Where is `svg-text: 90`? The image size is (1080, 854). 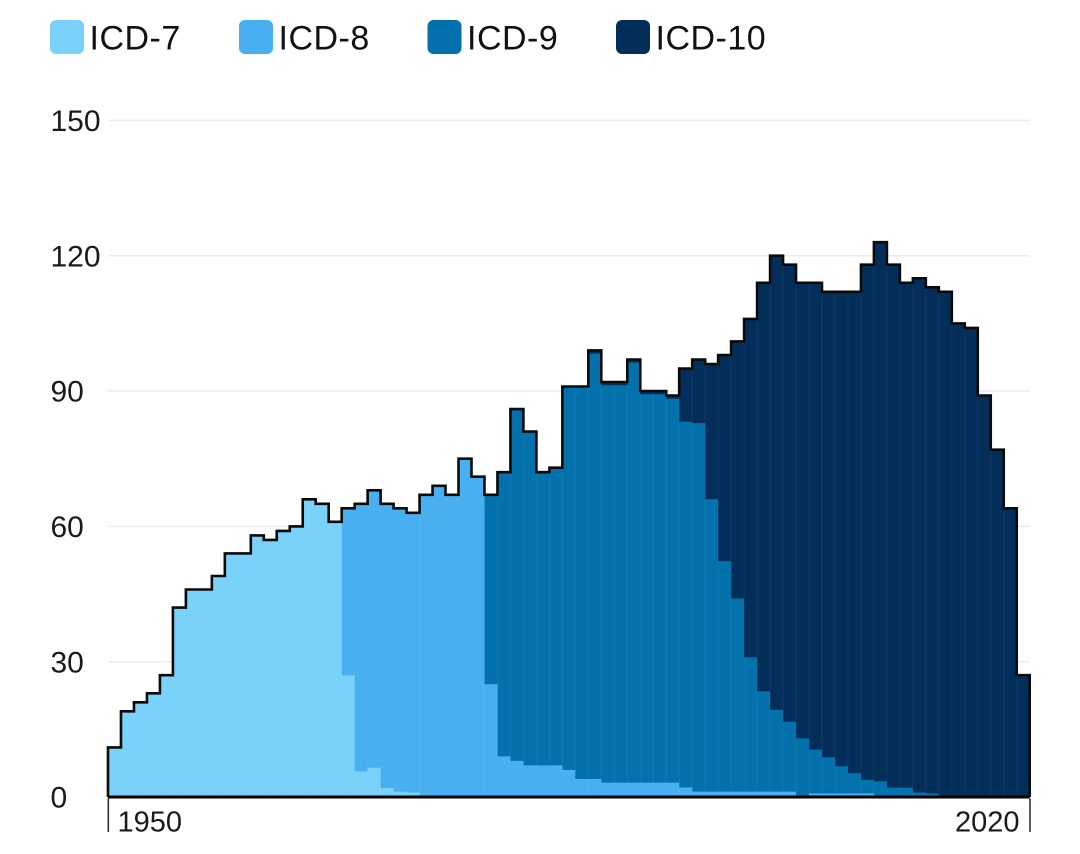
svg-text: 90 is located at coordinates (67, 392).